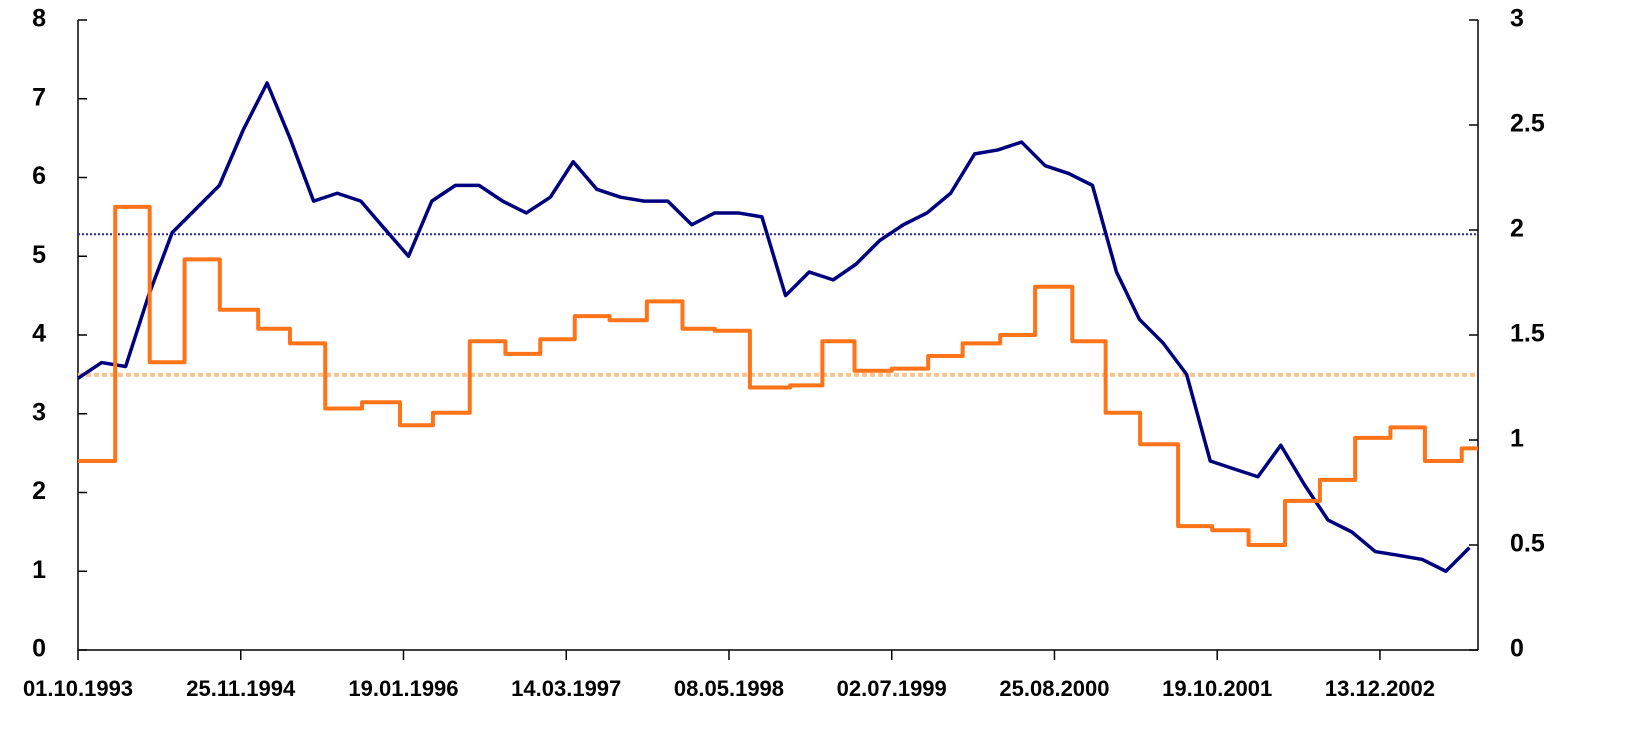  What do you see at coordinates (729, 688) in the screenshot?
I see `x-tick-label: 08.05.1998` at bounding box center [729, 688].